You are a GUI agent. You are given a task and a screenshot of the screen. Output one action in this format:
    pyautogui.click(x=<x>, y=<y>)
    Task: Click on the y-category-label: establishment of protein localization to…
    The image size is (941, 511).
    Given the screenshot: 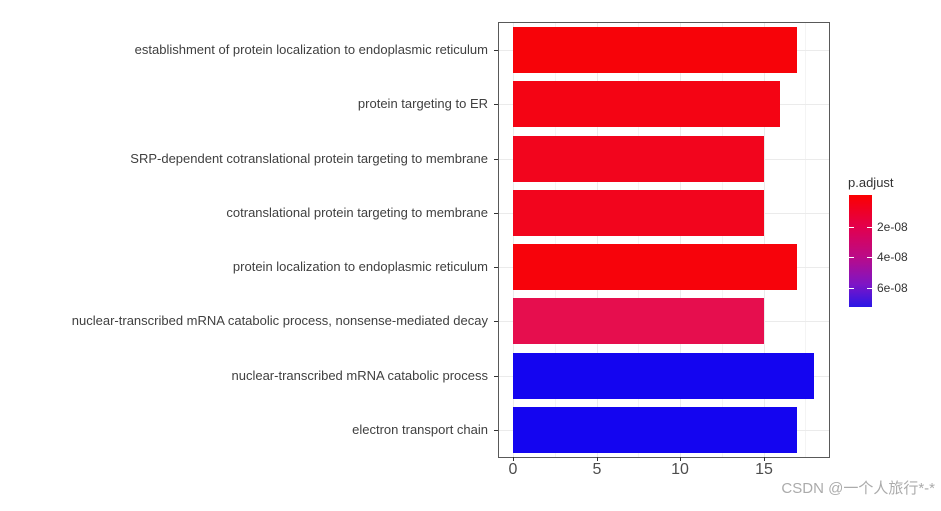 What is the action you would take?
    pyautogui.click(x=311, y=49)
    